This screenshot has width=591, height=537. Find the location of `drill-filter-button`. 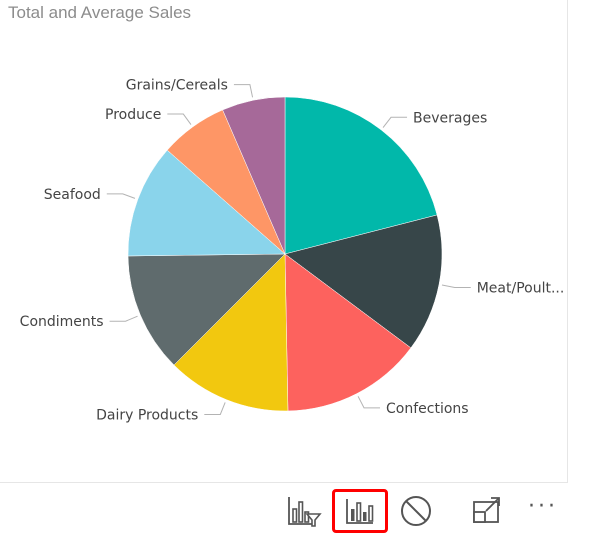

drill-filter-button is located at coordinates (304, 511).